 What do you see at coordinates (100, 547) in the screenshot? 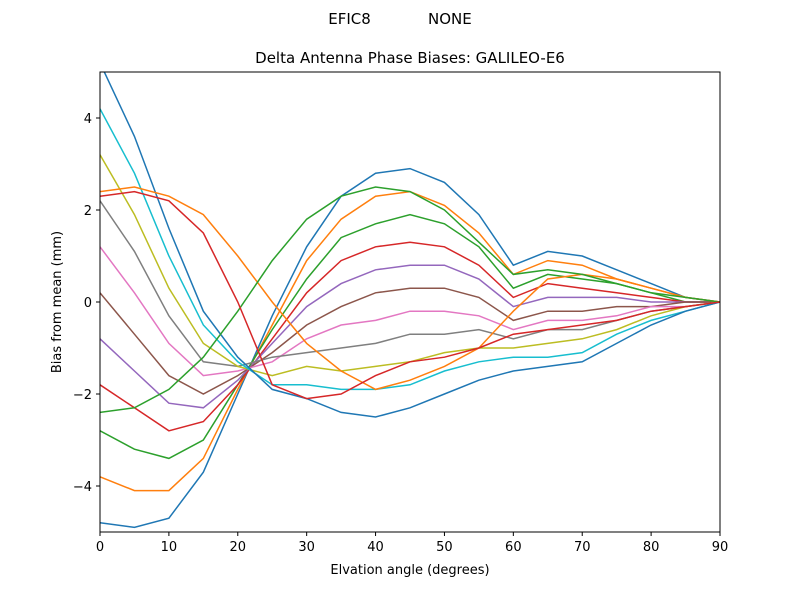
I see `x-tick-label: 0` at bounding box center [100, 547].